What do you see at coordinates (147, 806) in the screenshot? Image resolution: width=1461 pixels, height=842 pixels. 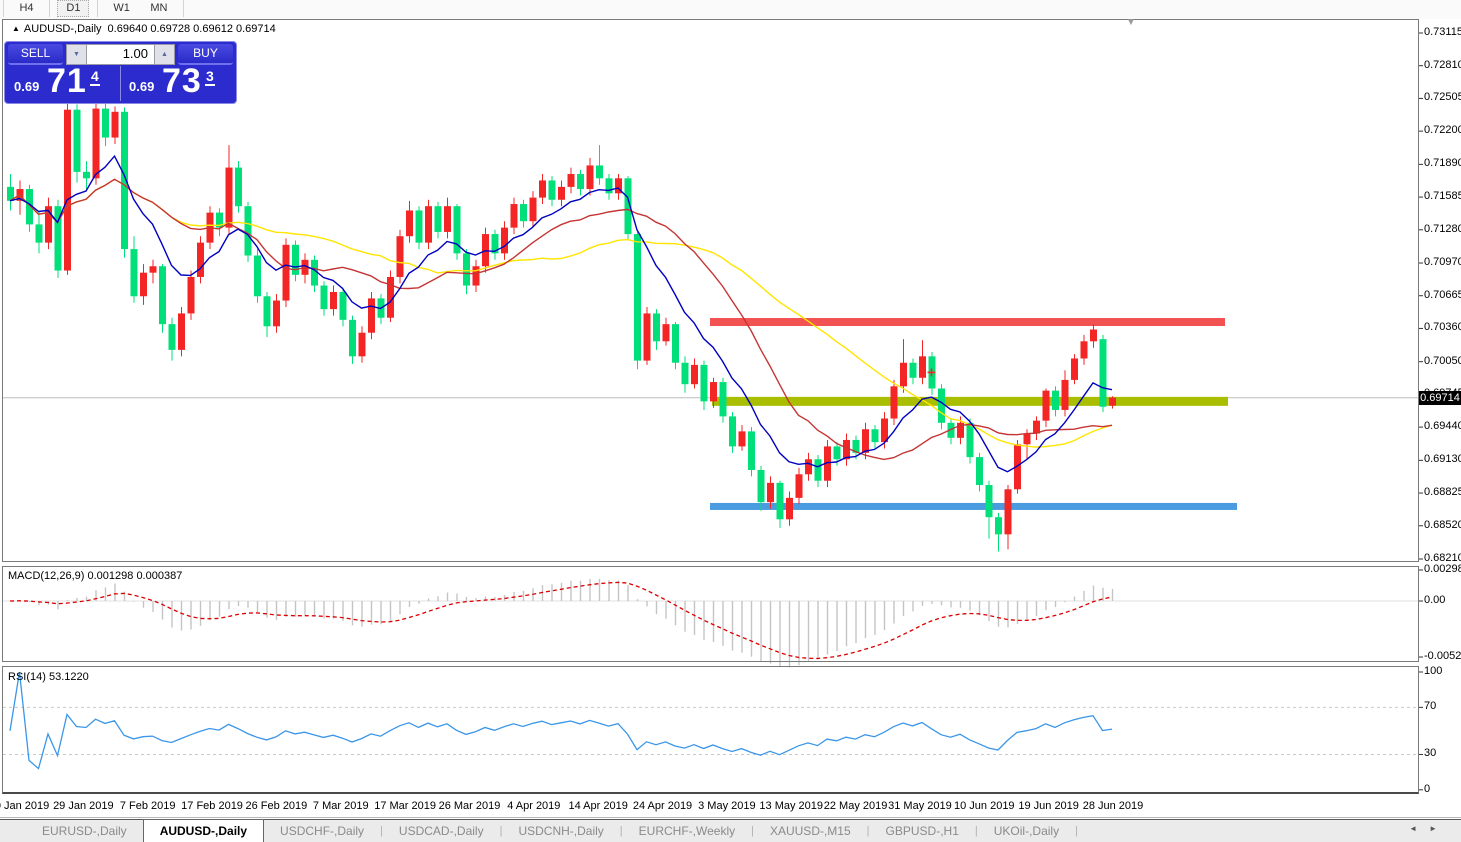 I see `date-axis-label: 7 Feb 2019` at bounding box center [147, 806].